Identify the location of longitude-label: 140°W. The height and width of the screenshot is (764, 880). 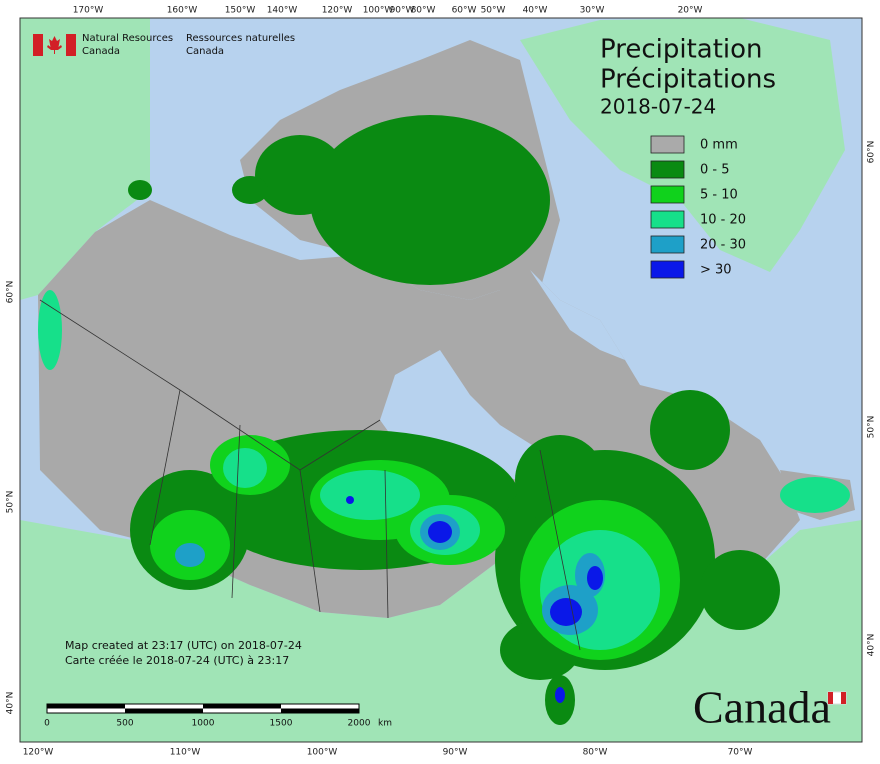
(282, 11).